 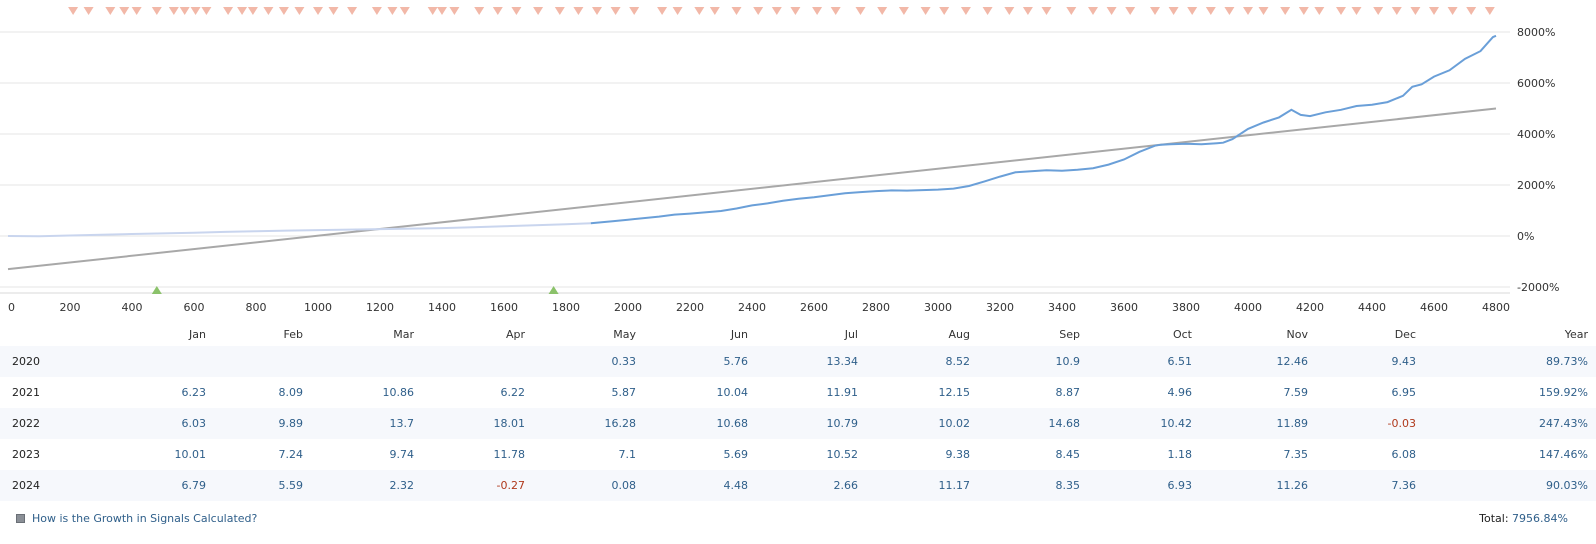 I want to click on month-value: 10.68, so click(x=700, y=423).